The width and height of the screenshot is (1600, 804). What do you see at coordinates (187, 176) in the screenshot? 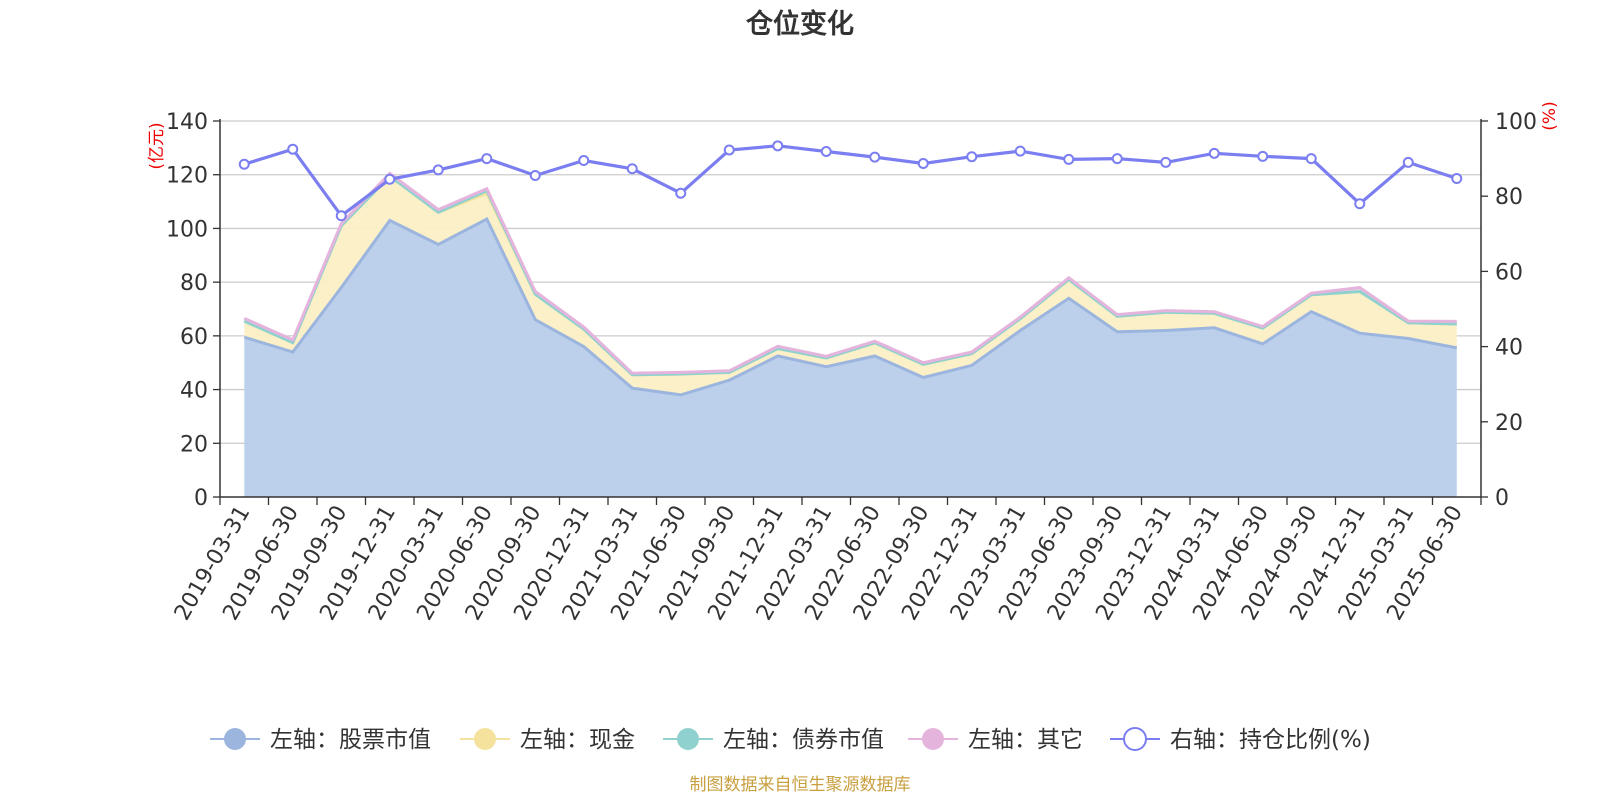
I see `left-tick-label: 120` at bounding box center [187, 176].